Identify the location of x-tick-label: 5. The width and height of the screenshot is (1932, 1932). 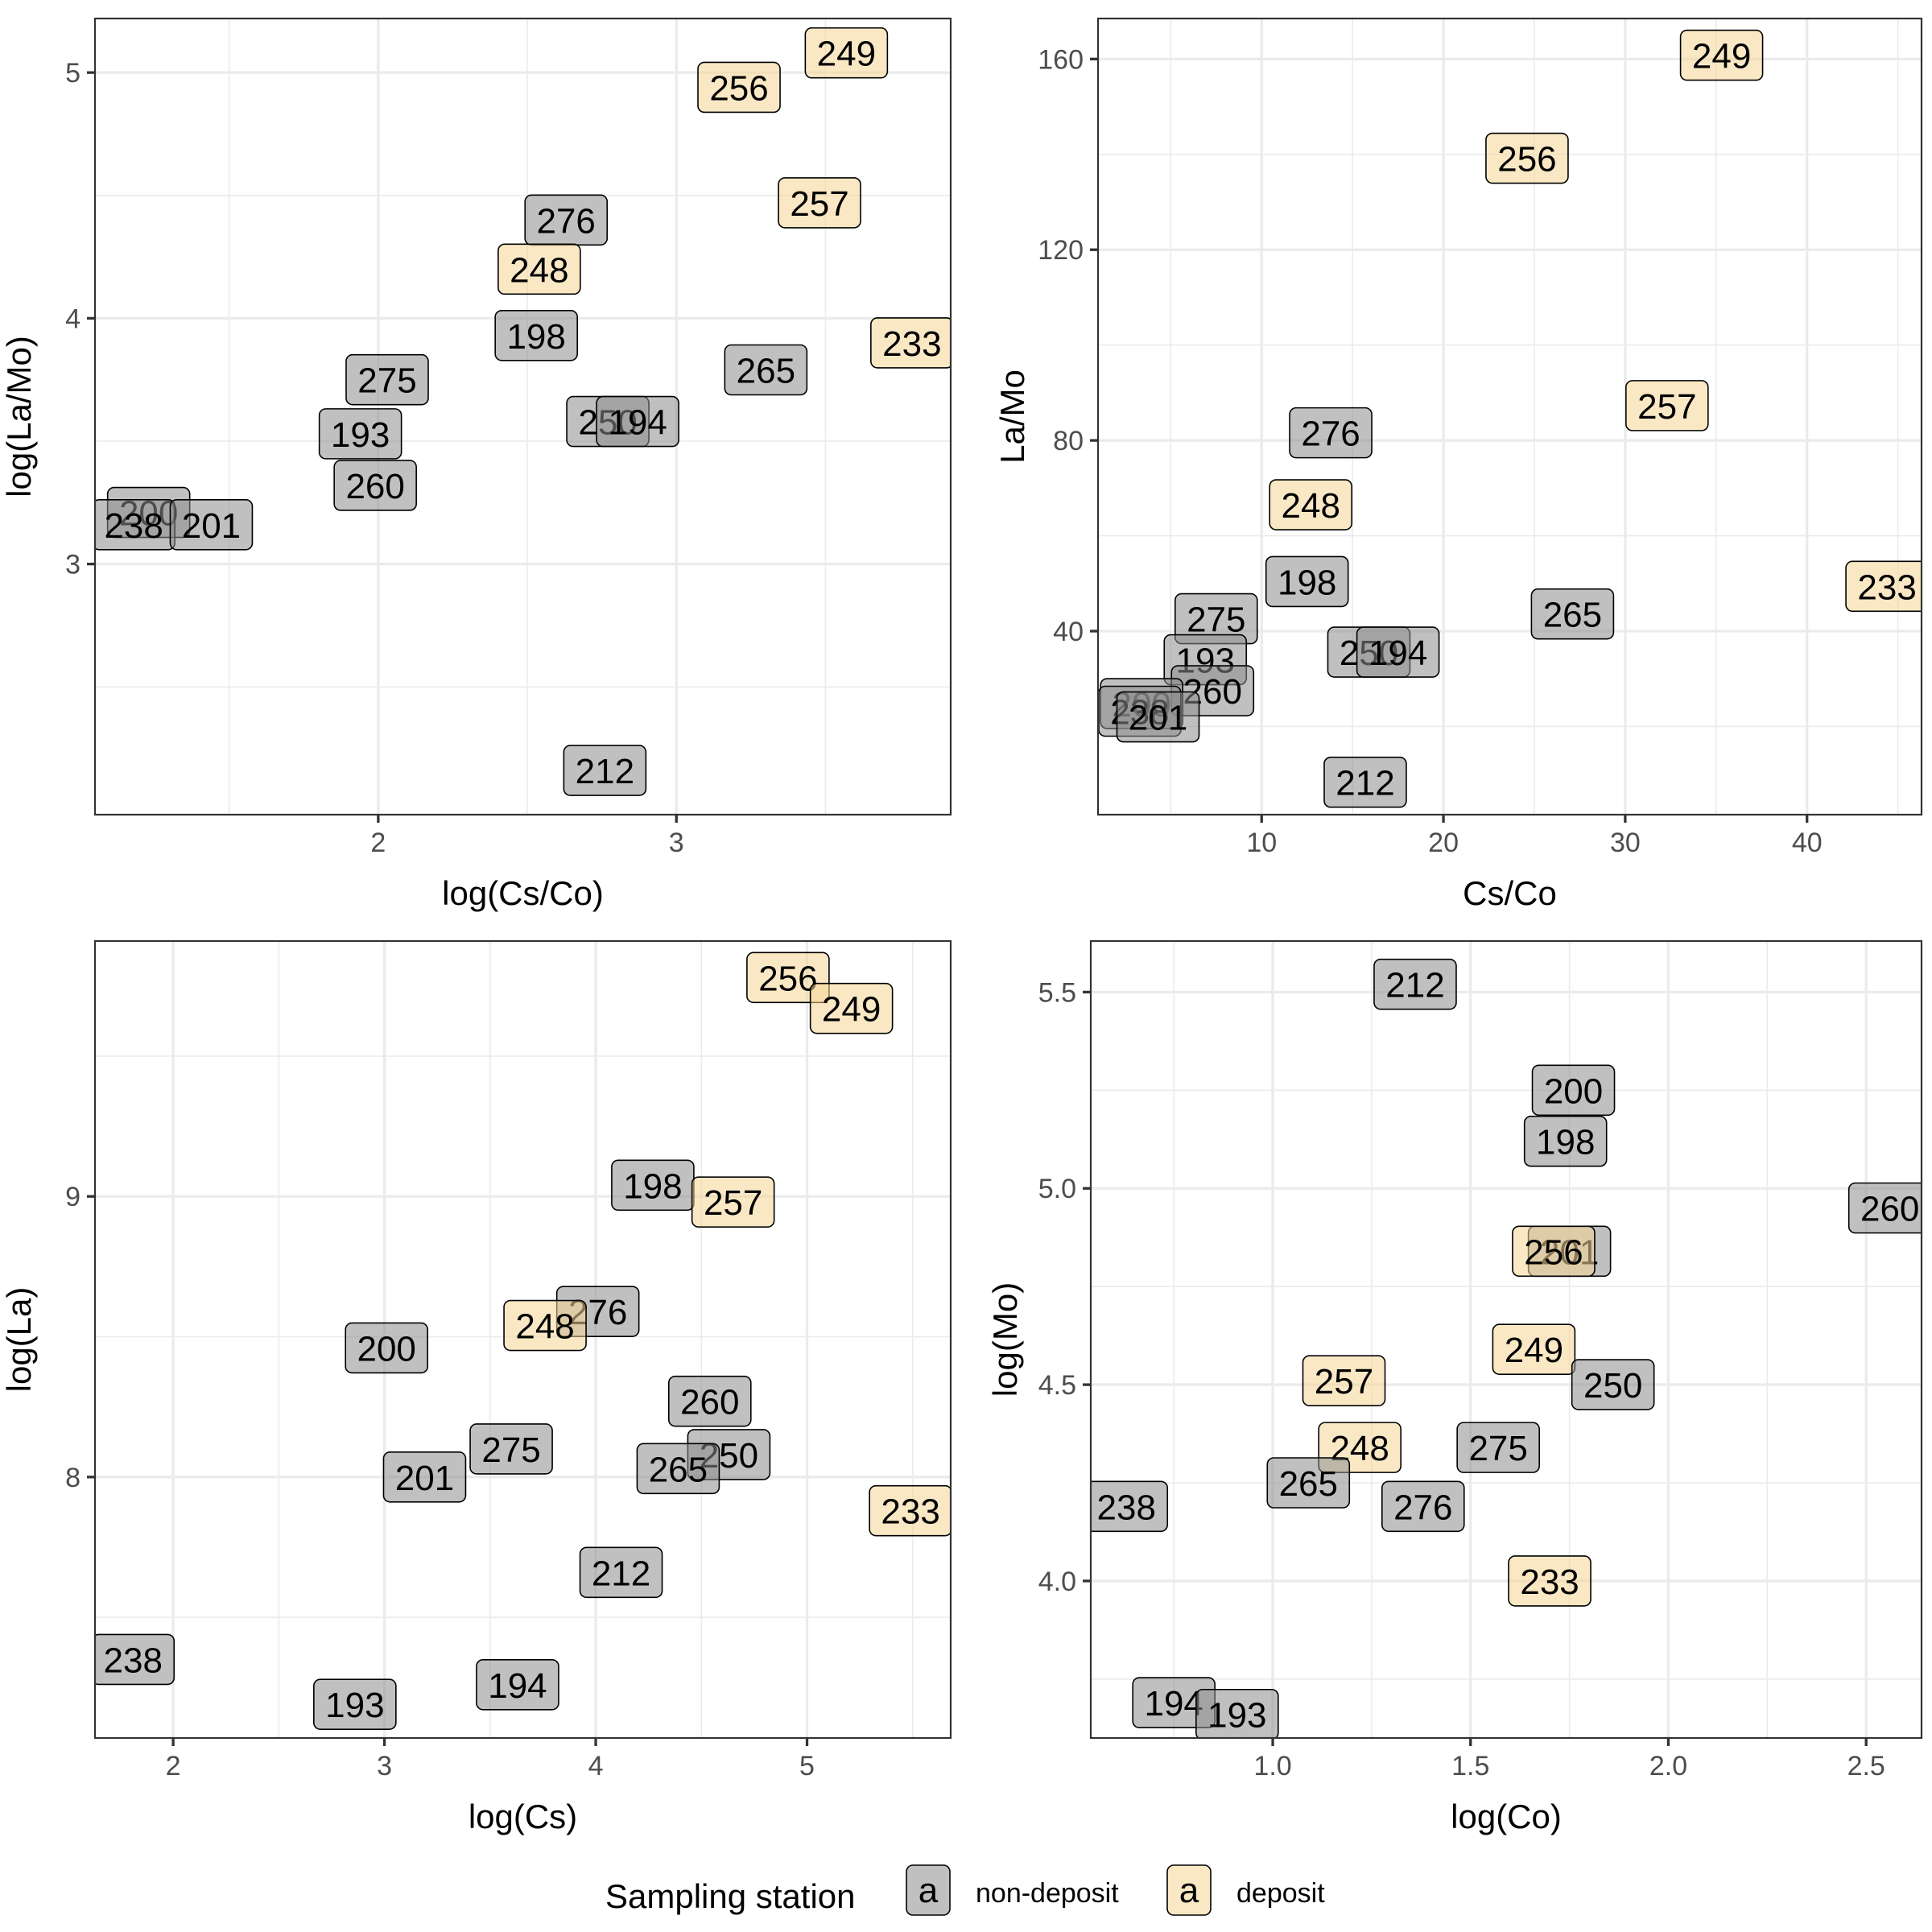
(807, 1766).